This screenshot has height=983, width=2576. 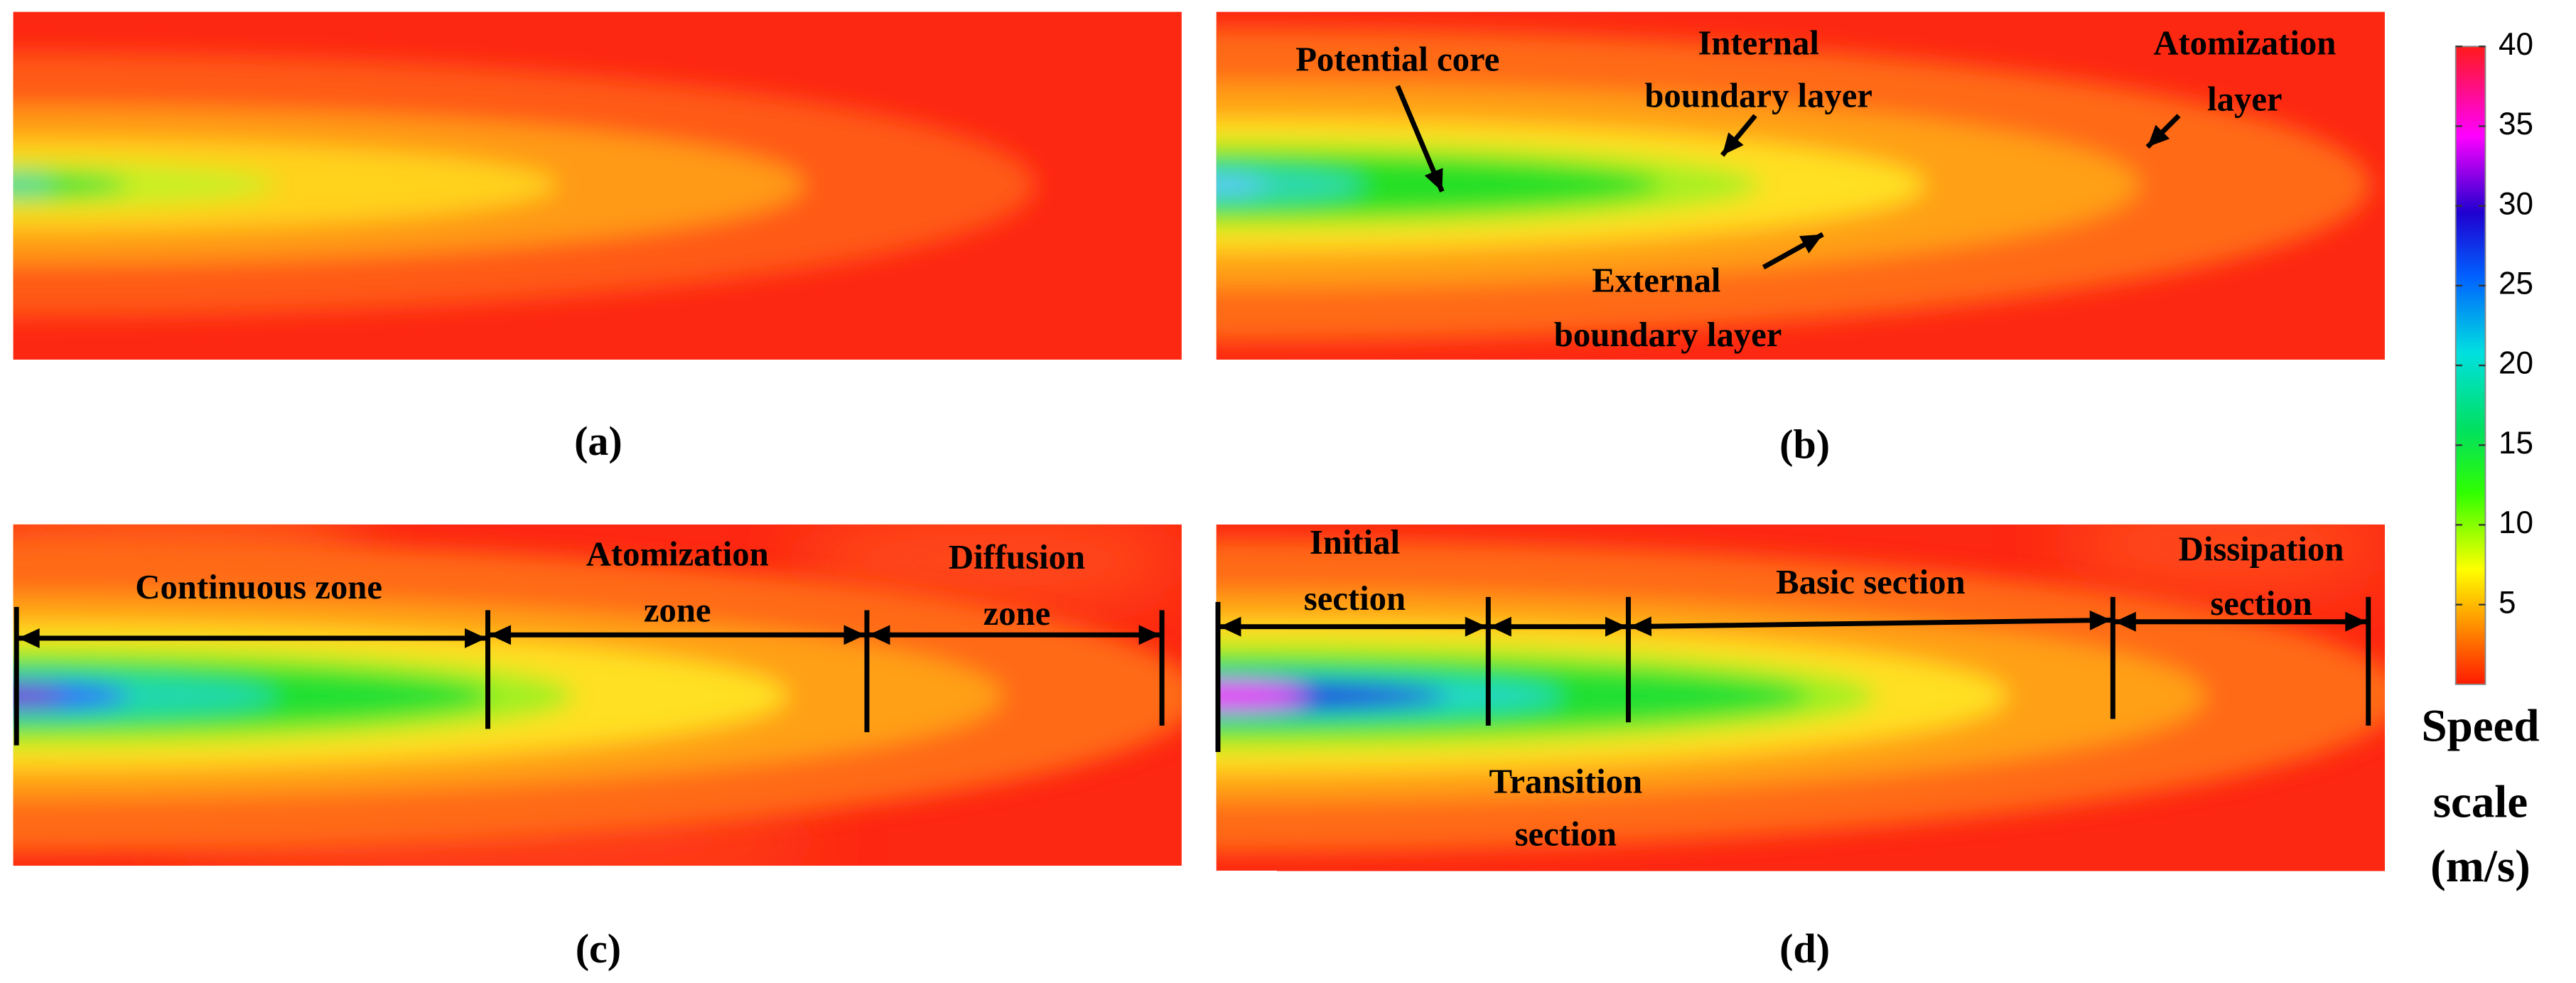 I want to click on colorbar-title: Speed, so click(x=2481, y=727).